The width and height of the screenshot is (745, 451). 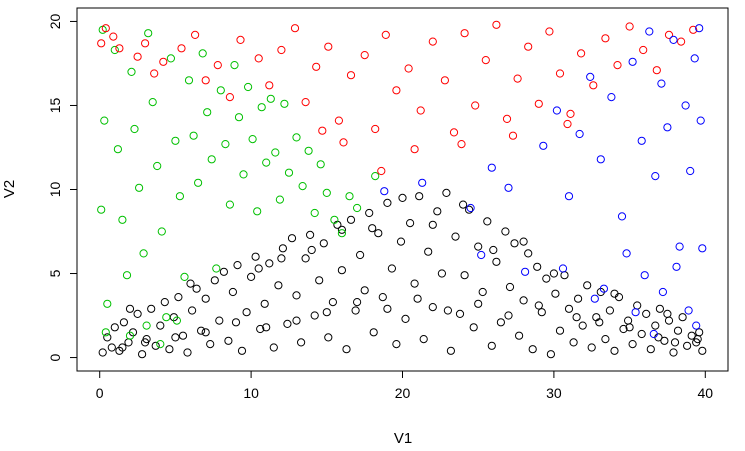 What do you see at coordinates (55, 21) in the screenshot?
I see `y-tick-label-20: 20` at bounding box center [55, 21].